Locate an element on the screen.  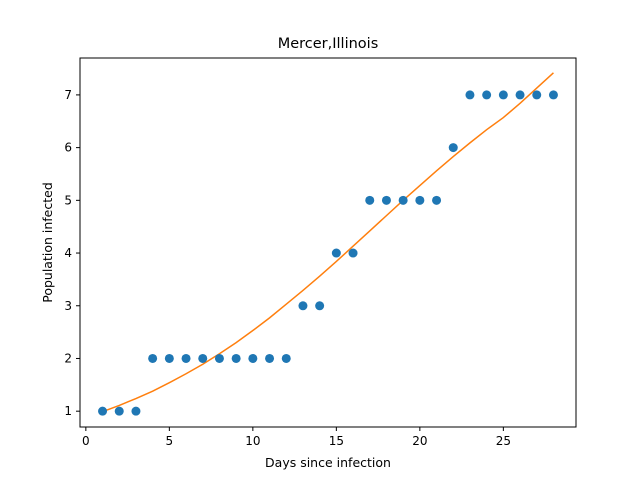
x-tick-label: 15 is located at coordinates (336, 441).